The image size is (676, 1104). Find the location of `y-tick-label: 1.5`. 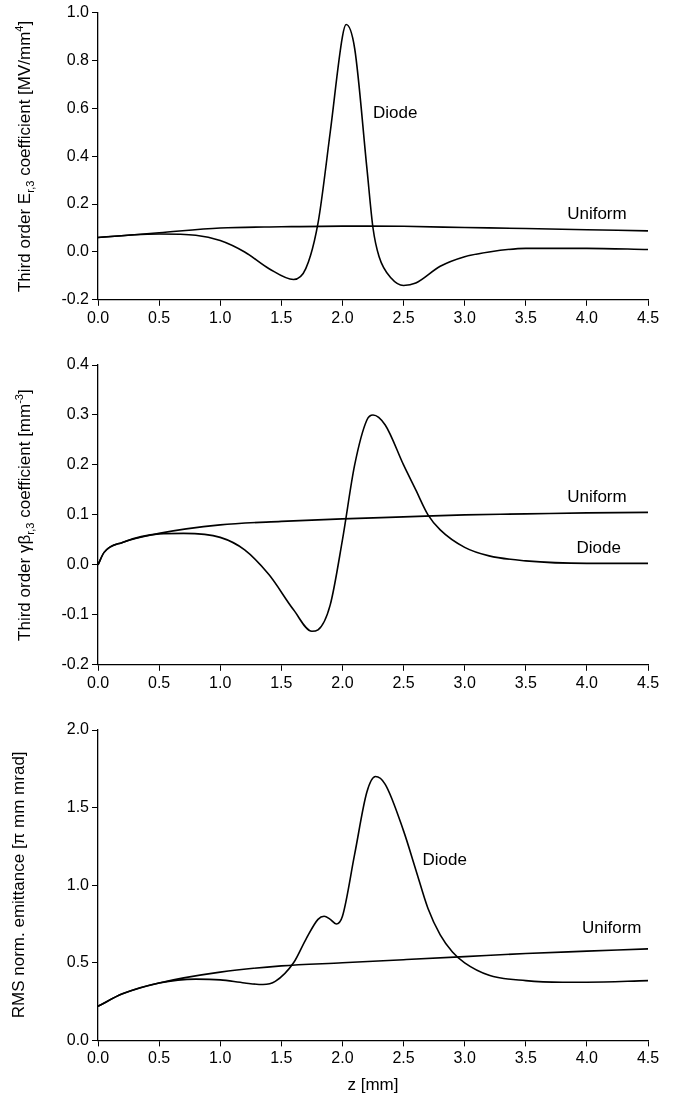

y-tick-label: 1.5 is located at coordinates (78, 807).